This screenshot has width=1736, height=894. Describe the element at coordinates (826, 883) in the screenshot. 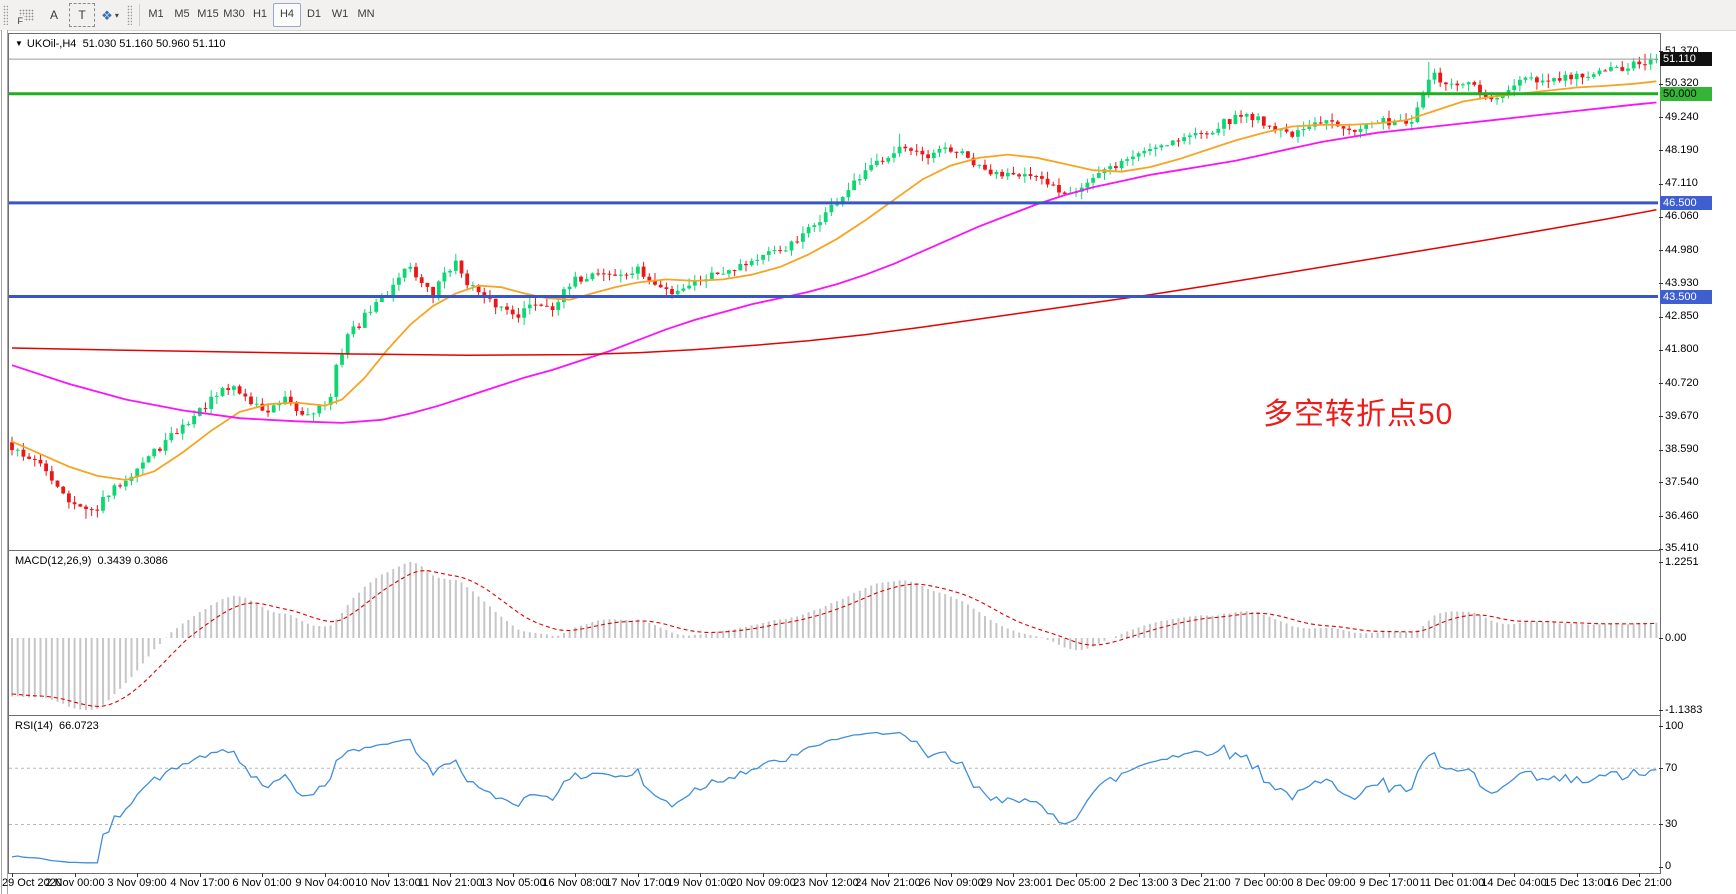

I see `date-axis-label: 23 Nov 12:00` at that location.